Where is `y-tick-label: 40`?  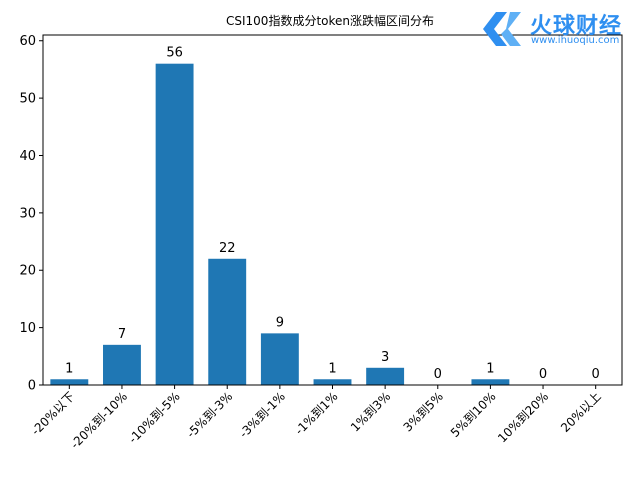
y-tick-label: 40 is located at coordinates (27, 156).